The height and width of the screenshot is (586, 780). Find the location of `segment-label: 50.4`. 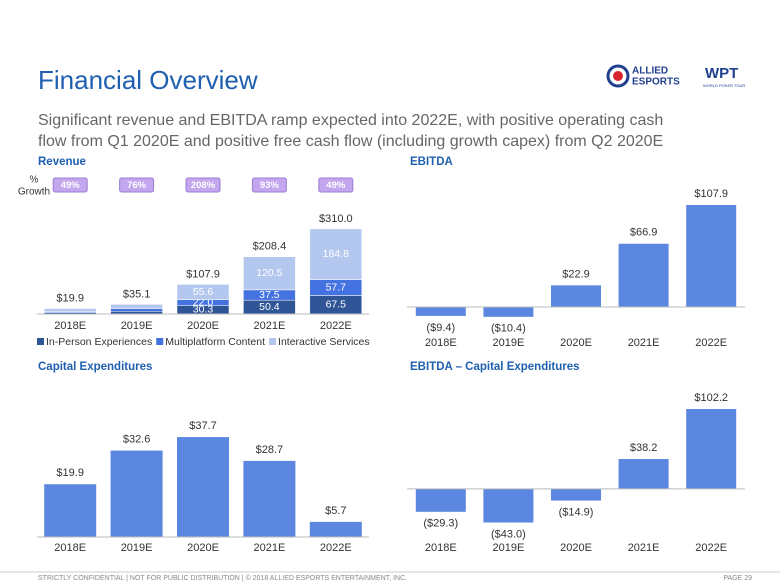

segment-label: 50.4 is located at coordinates (269, 307).